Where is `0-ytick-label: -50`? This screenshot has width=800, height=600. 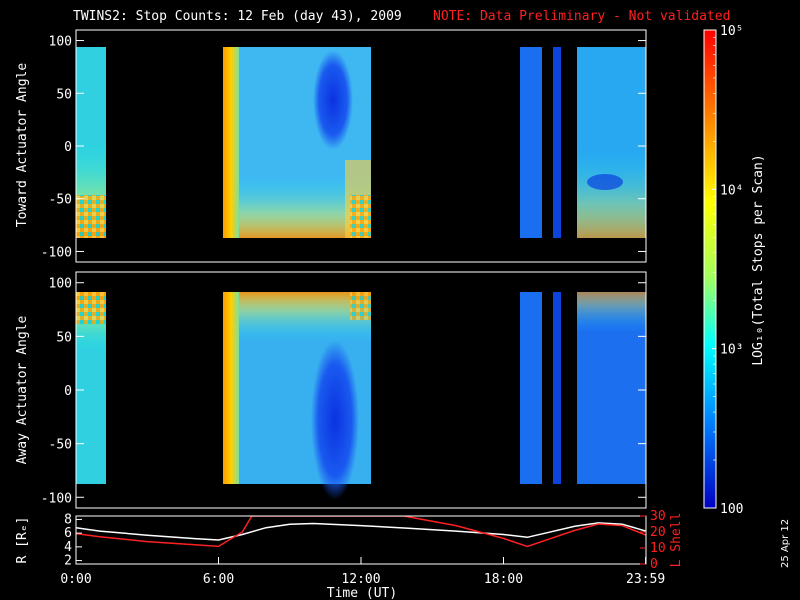
0-ytick-label: -50 is located at coordinates (60, 200).